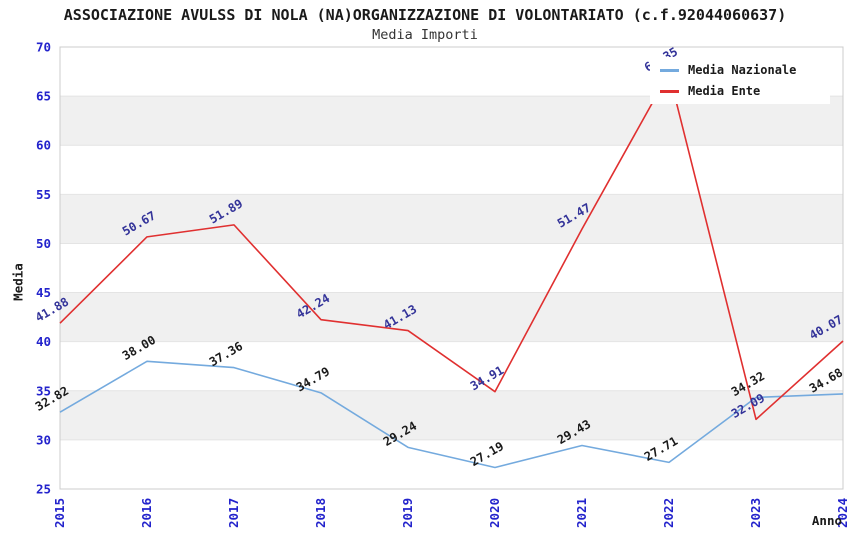 The height and width of the screenshot is (550, 850). Describe the element at coordinates (407, 513) in the screenshot. I see `x-tick-label: 2019` at that location.